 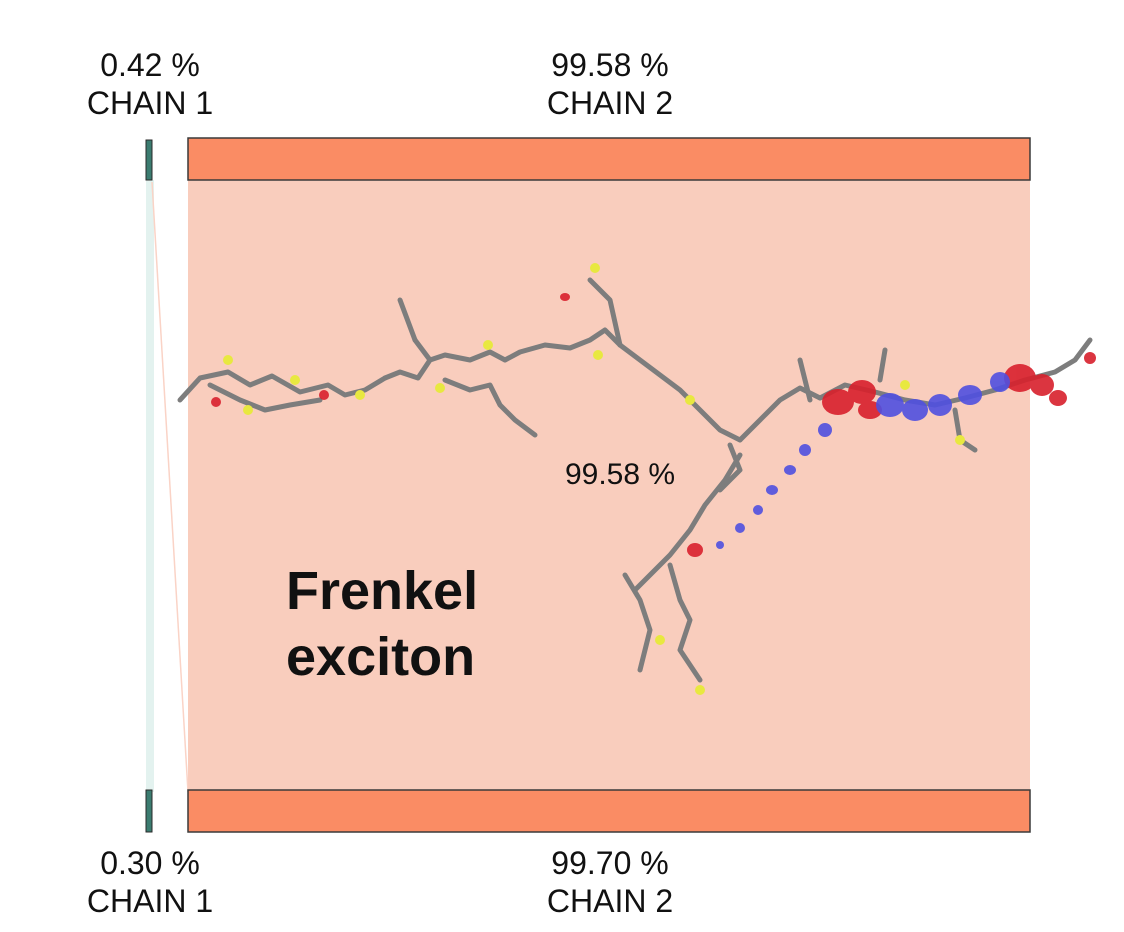 I want to click on bottom-chain2-bar, so click(x=609, y=811).